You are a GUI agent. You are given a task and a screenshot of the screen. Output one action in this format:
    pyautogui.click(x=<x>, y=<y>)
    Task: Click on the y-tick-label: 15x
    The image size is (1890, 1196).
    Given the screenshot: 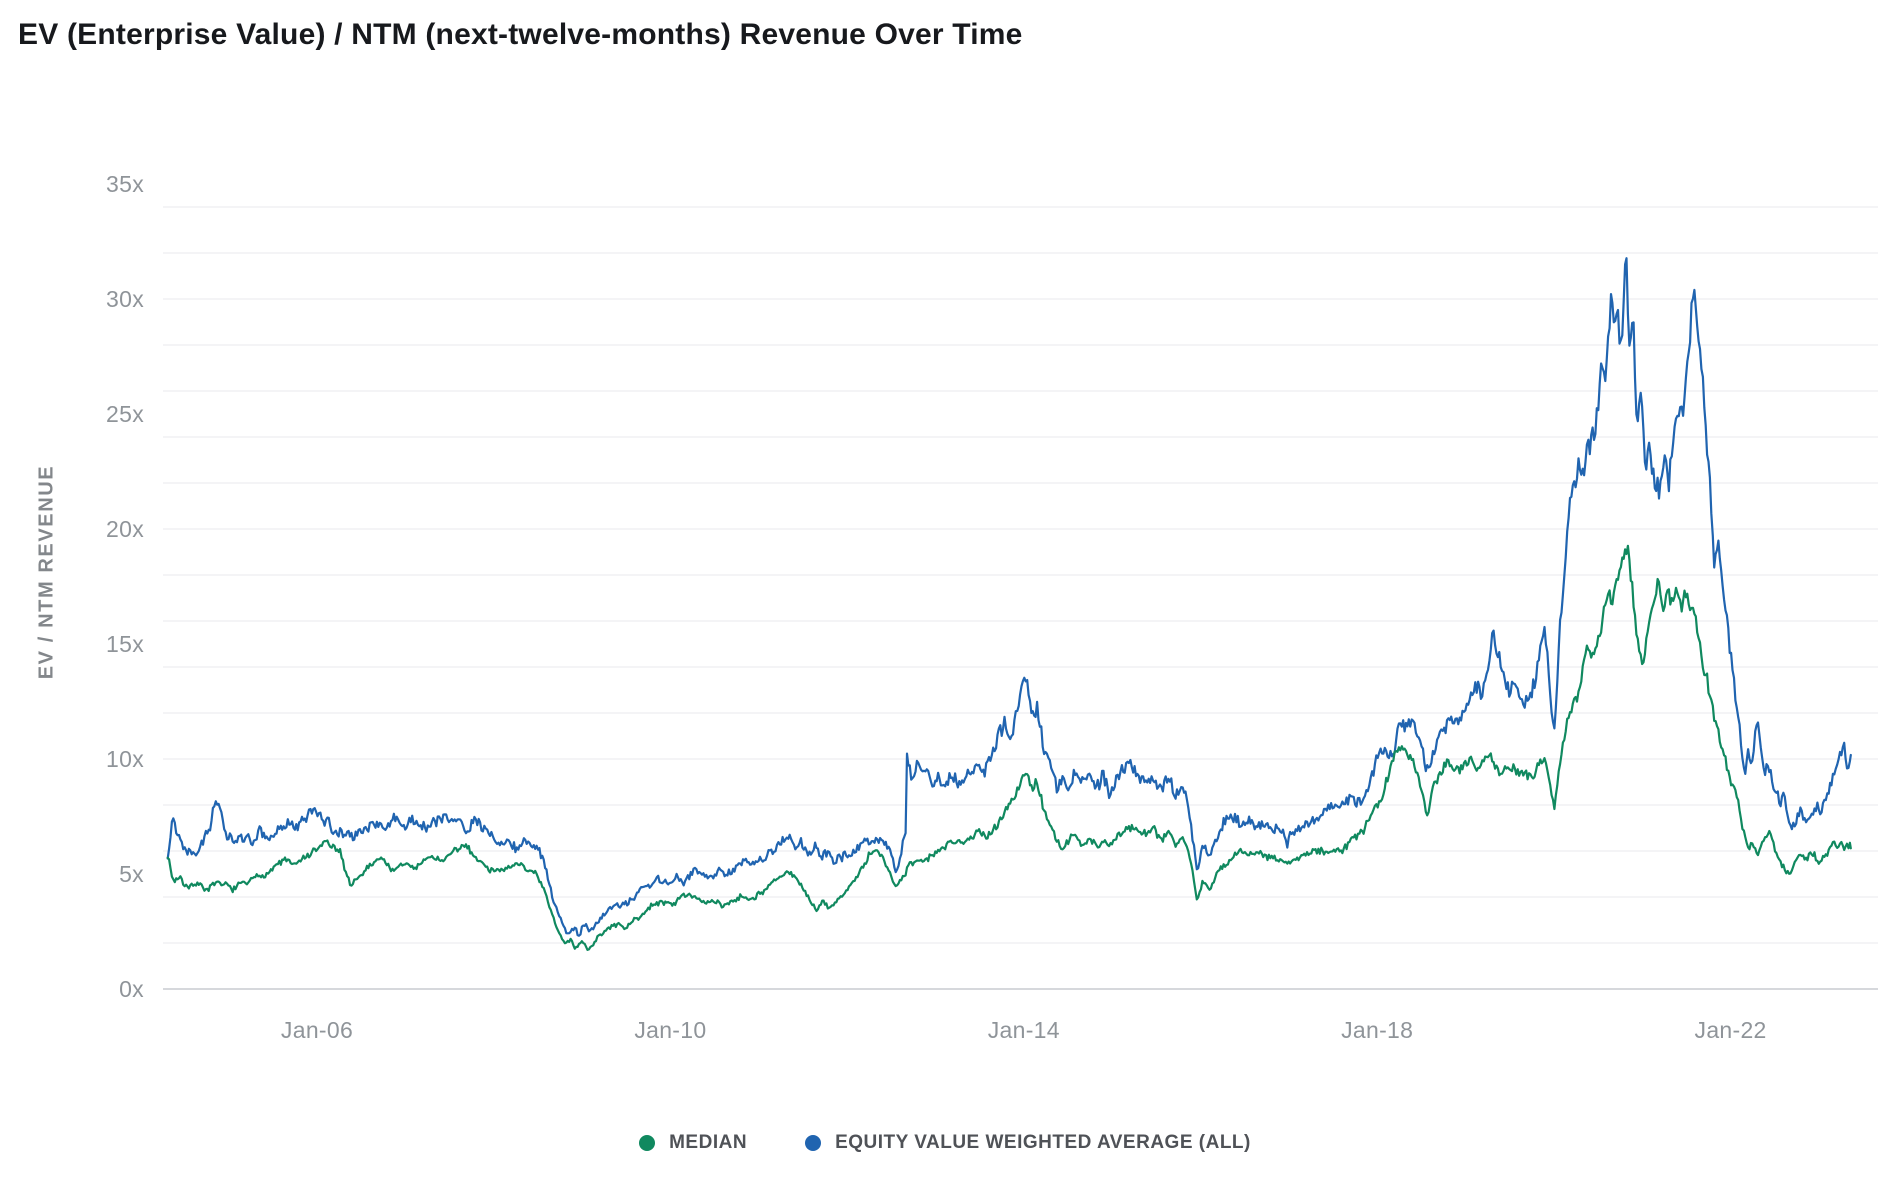 What is the action you would take?
    pyautogui.click(x=125, y=644)
    